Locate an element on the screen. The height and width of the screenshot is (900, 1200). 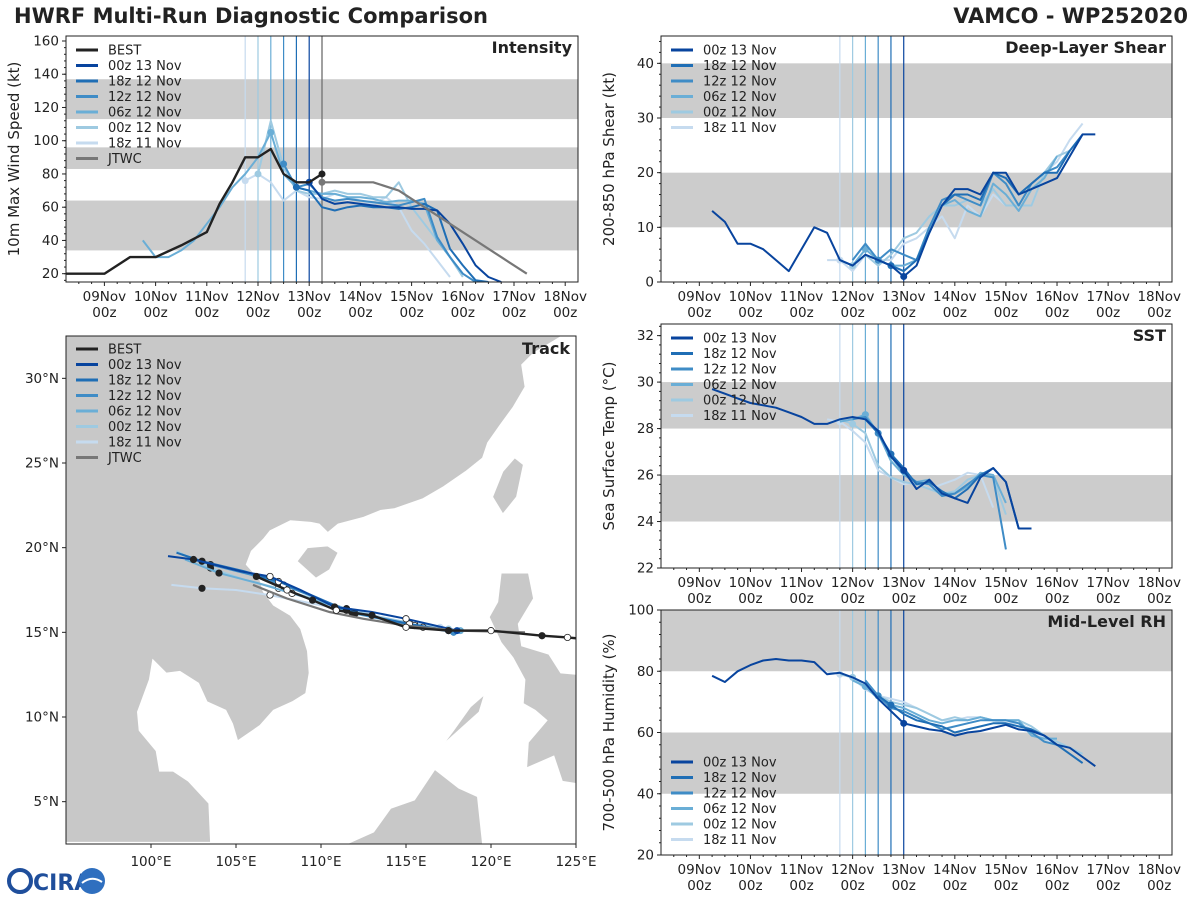
cira-logo-icon: CIRA is located at coordinates (56, 882).